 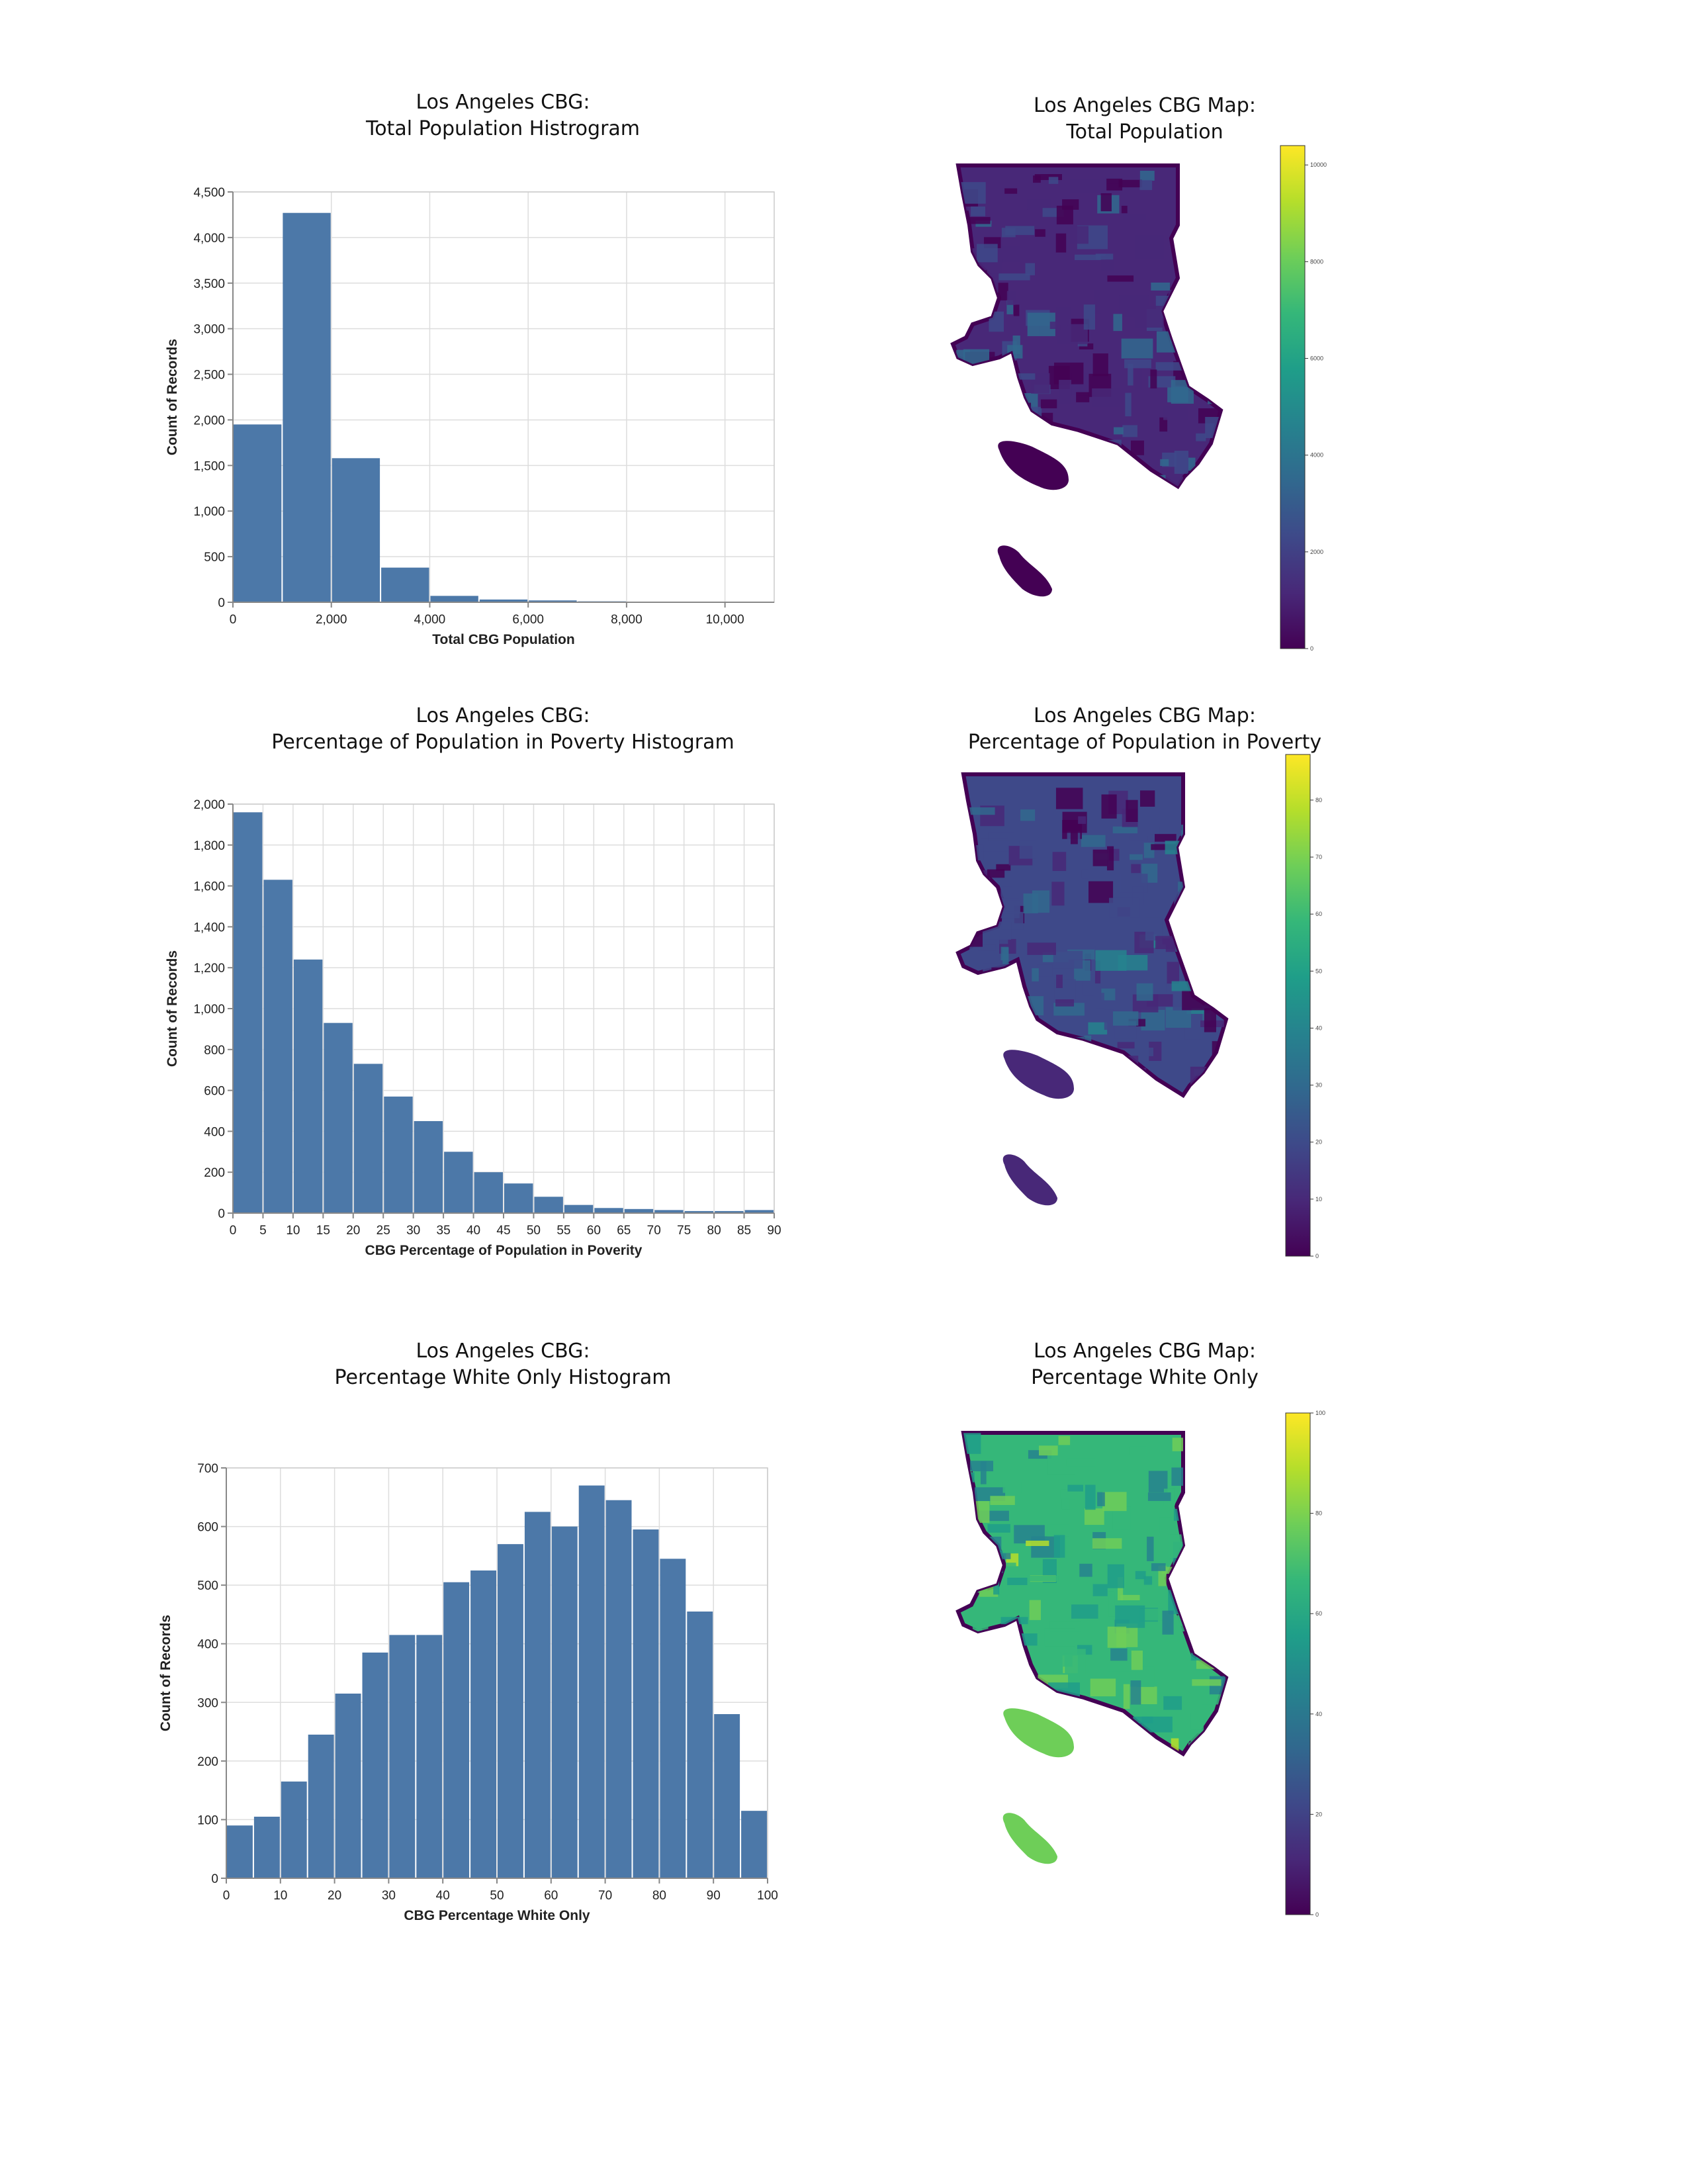 I want to click on colorbar-tick-label: 10000, so click(x=1318, y=164).